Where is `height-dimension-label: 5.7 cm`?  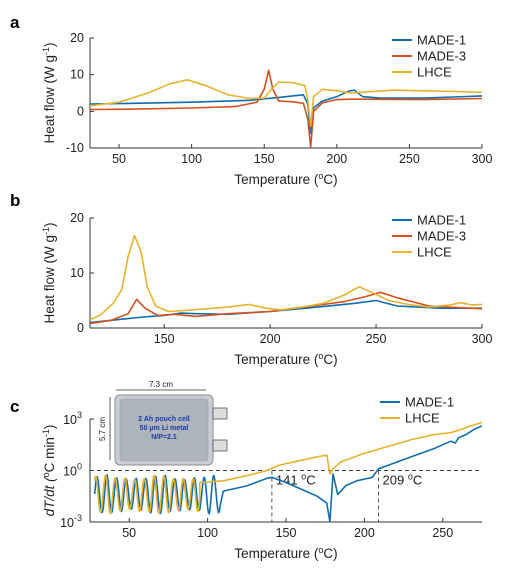 height-dimension-label: 5.7 cm is located at coordinates (102, 429).